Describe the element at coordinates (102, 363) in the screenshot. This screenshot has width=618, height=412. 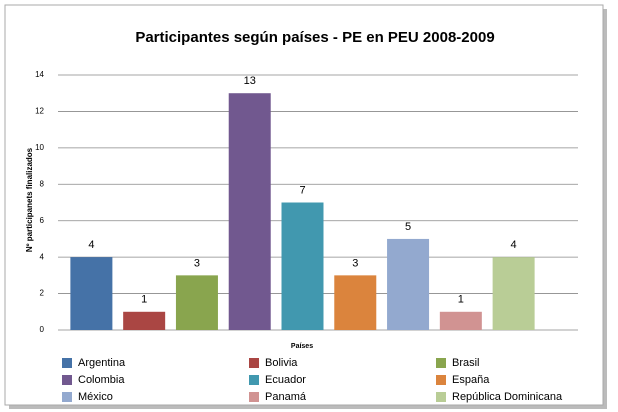
I see `legend-label: Argentina` at that location.